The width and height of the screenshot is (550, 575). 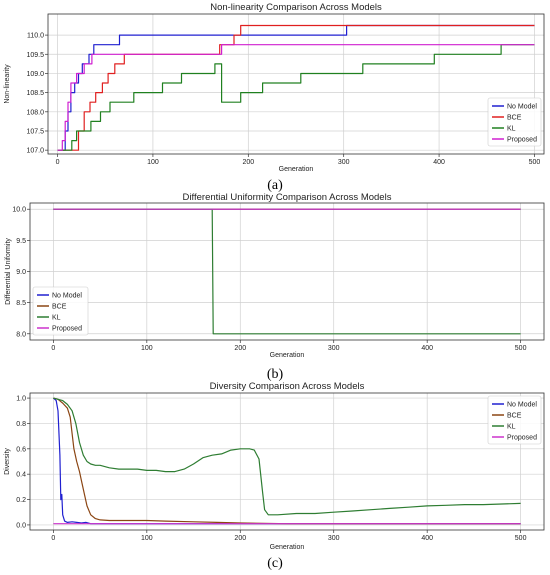 What do you see at coordinates (275, 563) in the screenshot?
I see `panel-label: (c)` at bounding box center [275, 563].